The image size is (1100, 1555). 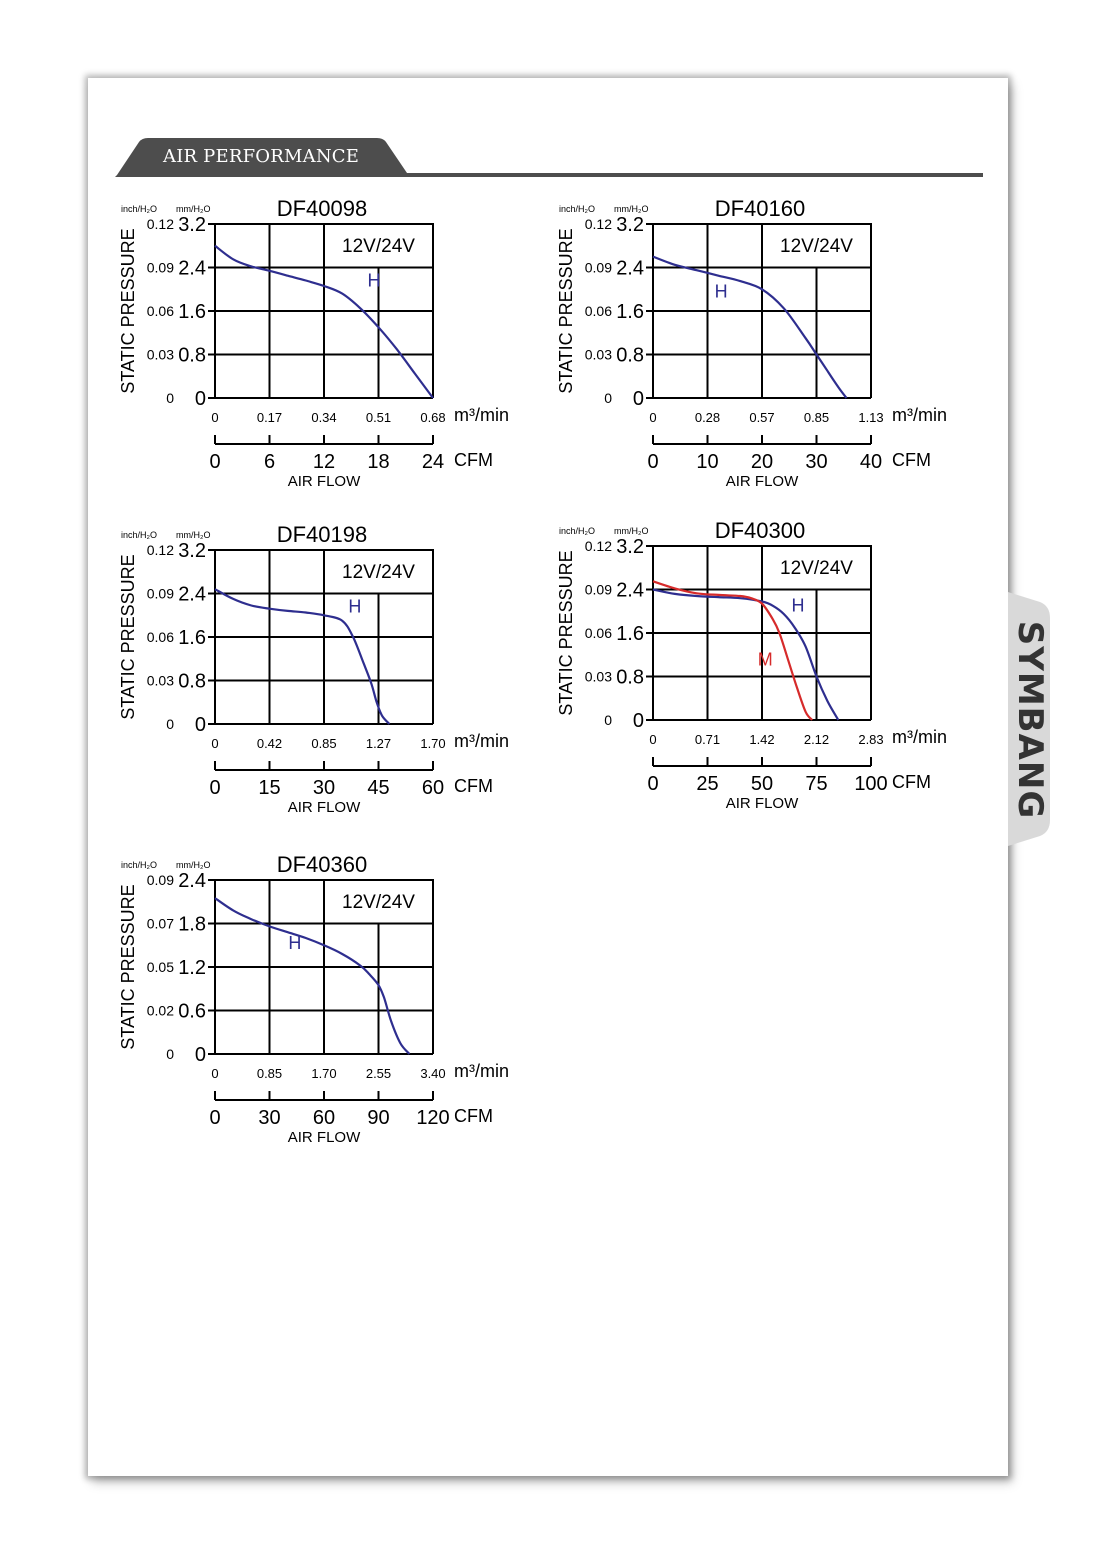 What do you see at coordinates (324, 462) in the screenshot?
I see `x-tick-label-cfm: 12` at bounding box center [324, 462].